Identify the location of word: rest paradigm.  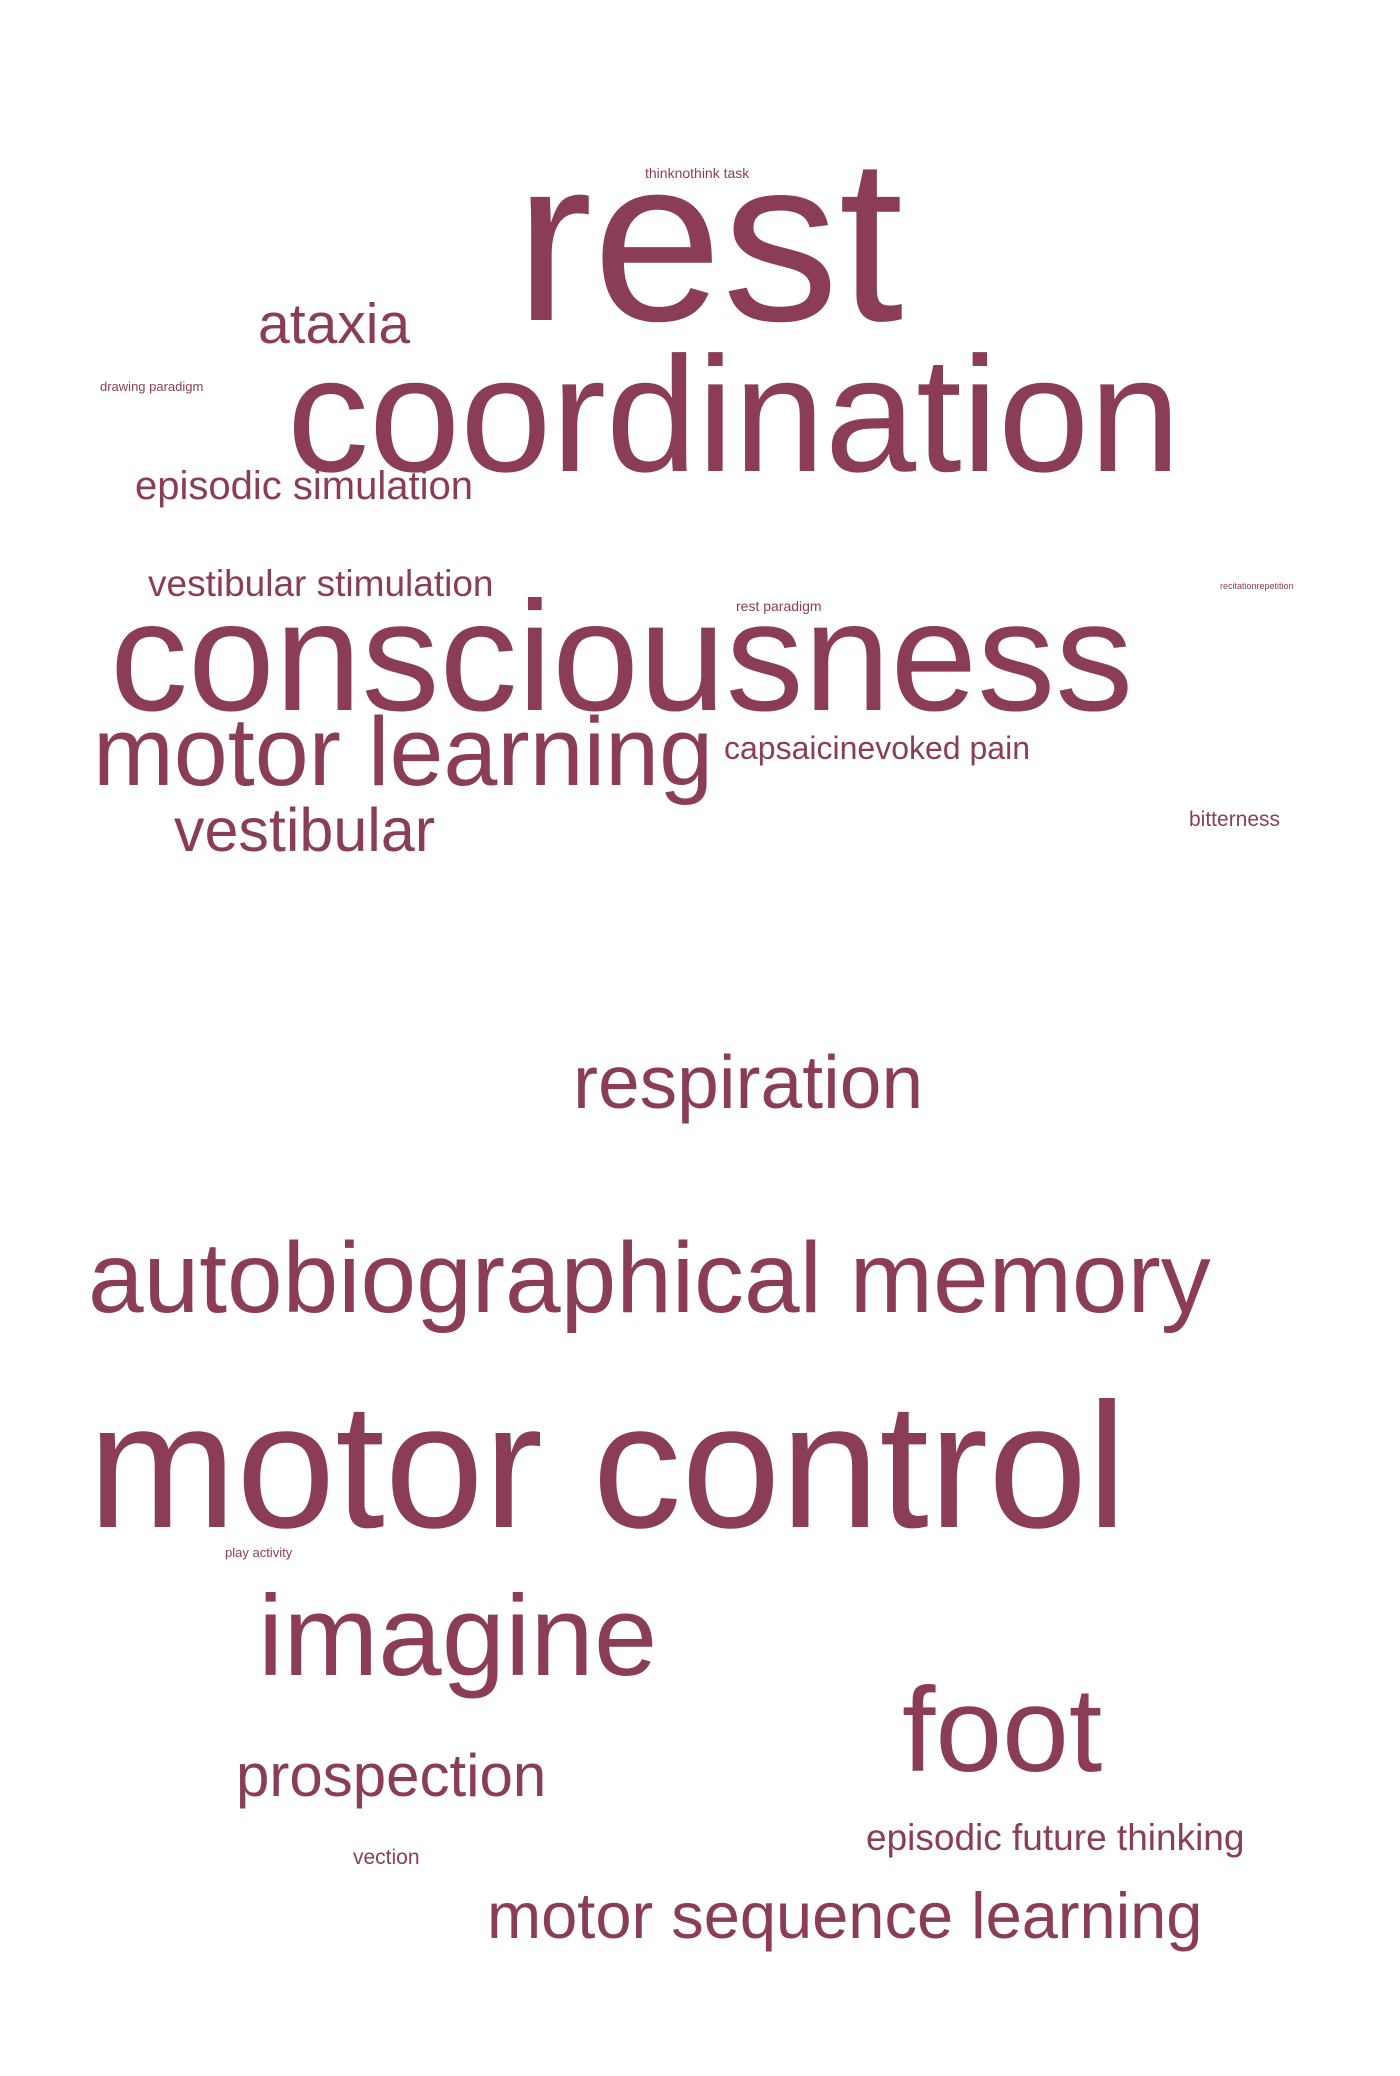
(779, 606).